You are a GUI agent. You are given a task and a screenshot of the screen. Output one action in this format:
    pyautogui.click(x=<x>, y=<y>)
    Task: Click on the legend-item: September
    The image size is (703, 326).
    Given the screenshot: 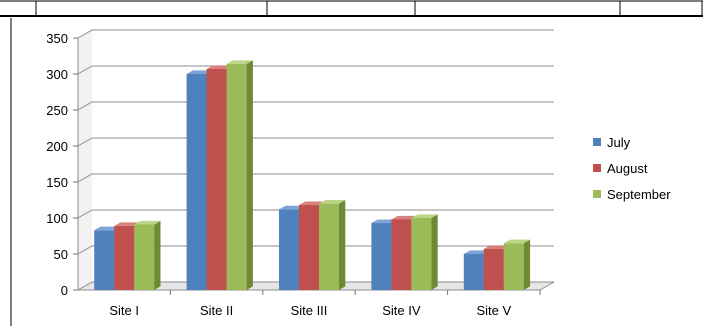 What is the action you would take?
    pyautogui.click(x=632, y=194)
    